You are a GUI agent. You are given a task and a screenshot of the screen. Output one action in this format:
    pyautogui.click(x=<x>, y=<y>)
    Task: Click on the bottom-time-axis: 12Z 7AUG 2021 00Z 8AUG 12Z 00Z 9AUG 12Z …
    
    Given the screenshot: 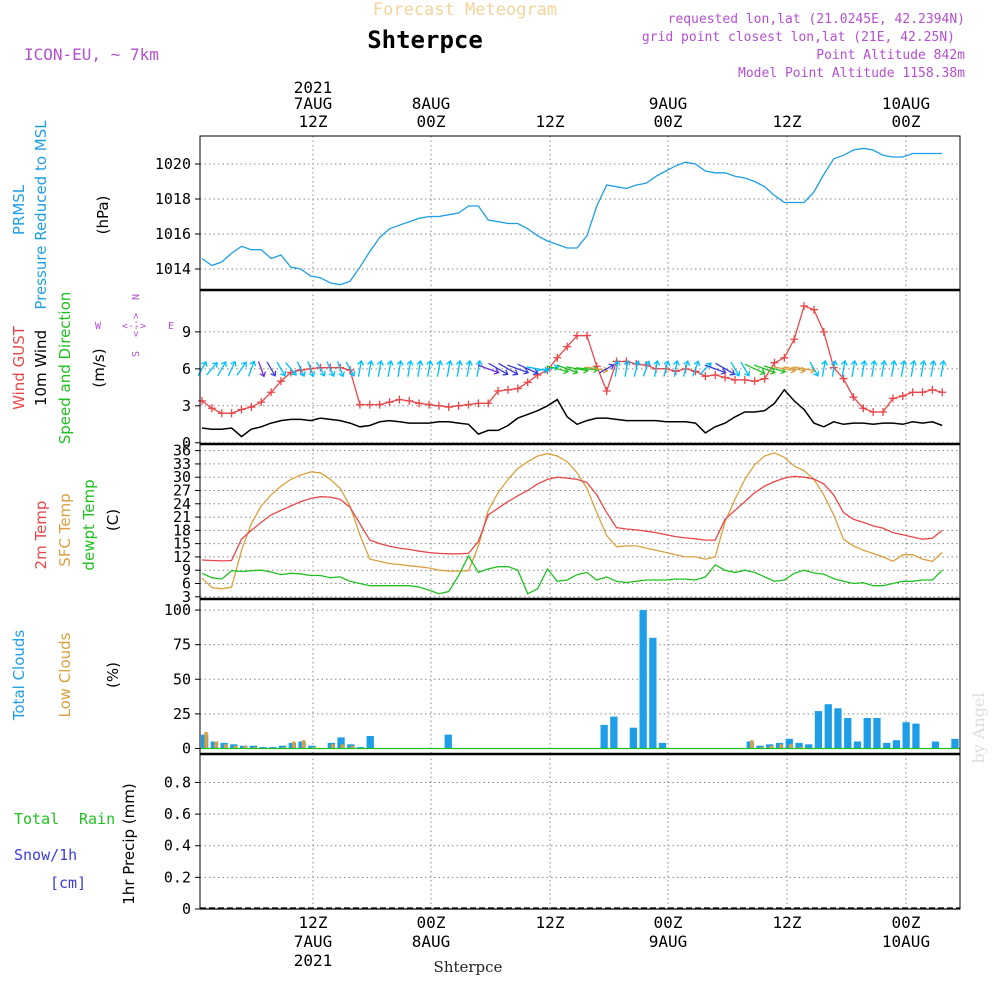 What is the action you would take?
    pyautogui.click(x=612, y=941)
    